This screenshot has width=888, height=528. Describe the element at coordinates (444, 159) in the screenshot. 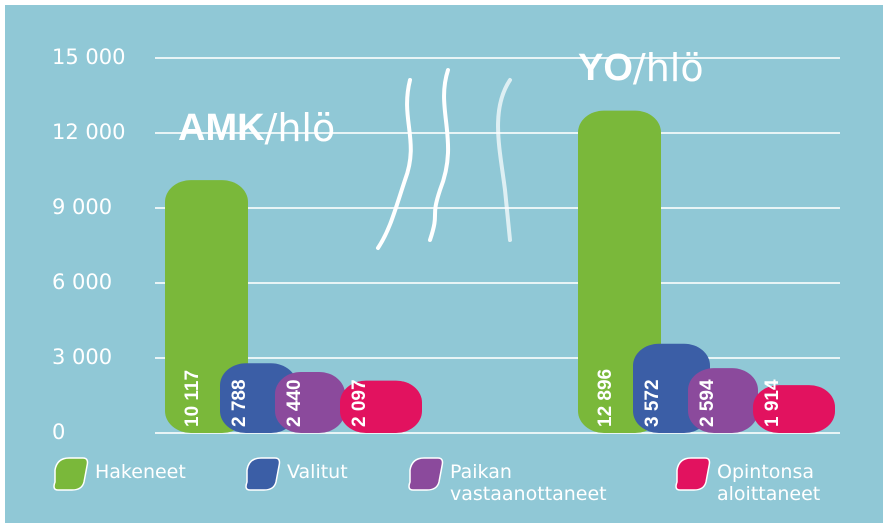

I see `figures` at that location.